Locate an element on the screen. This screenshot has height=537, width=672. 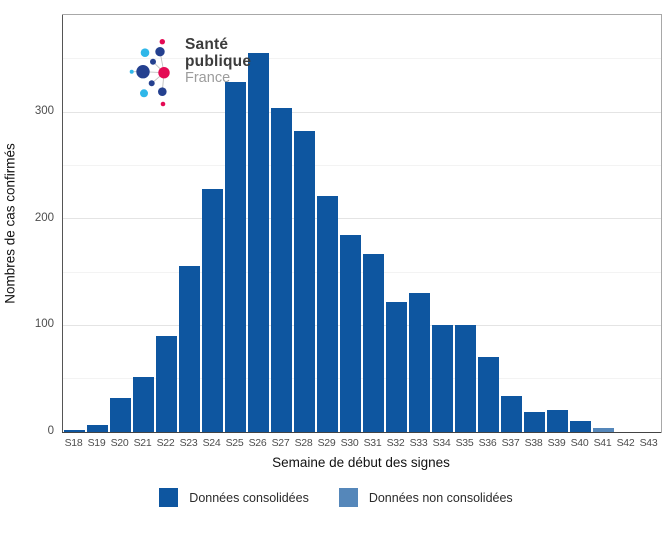
logo-line2: publique is located at coordinates (218, 61).